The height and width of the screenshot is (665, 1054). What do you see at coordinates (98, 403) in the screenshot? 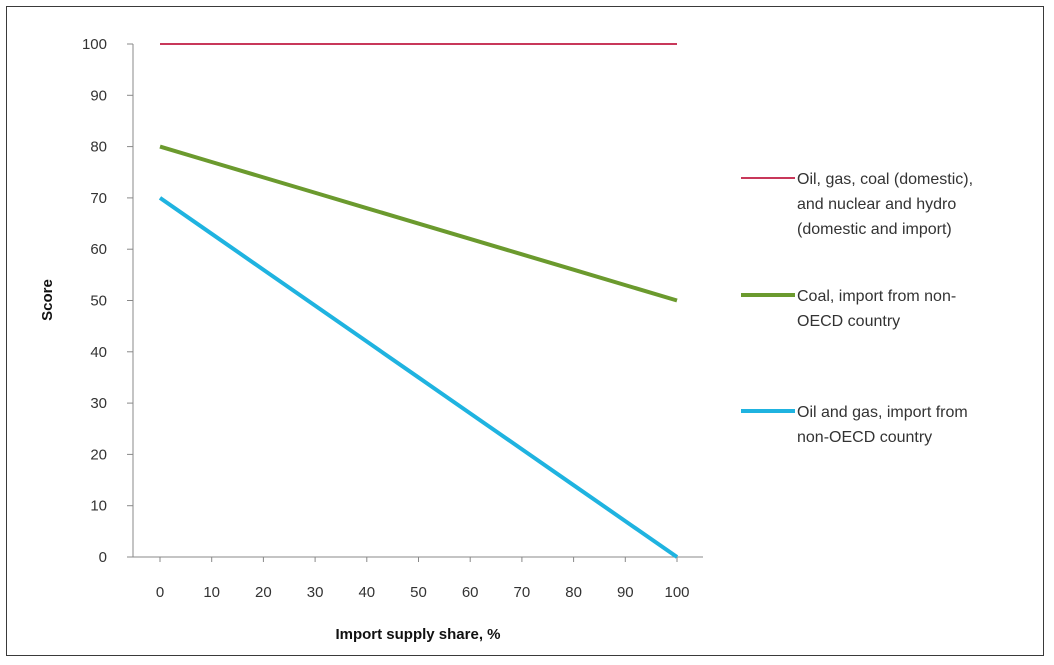
I see `y-tick-label: 30` at bounding box center [98, 403].